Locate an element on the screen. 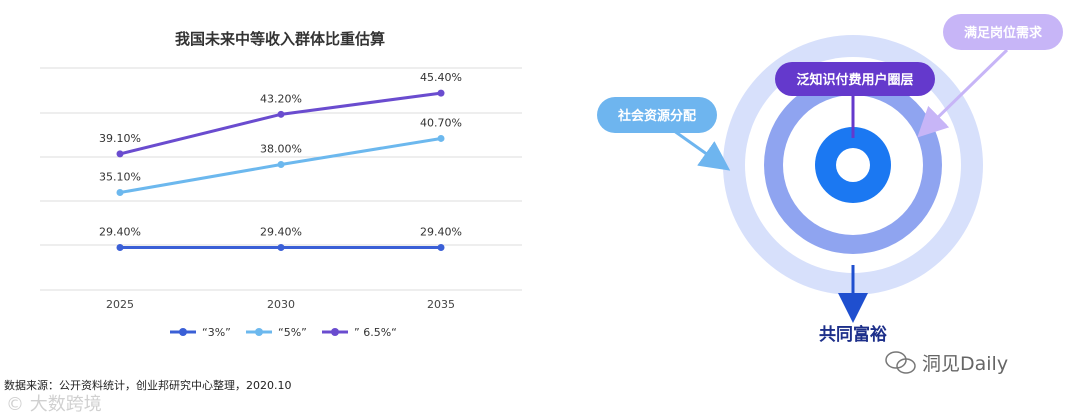 The width and height of the screenshot is (1080, 416). legend-label: ” 6.5%“ is located at coordinates (375, 332).